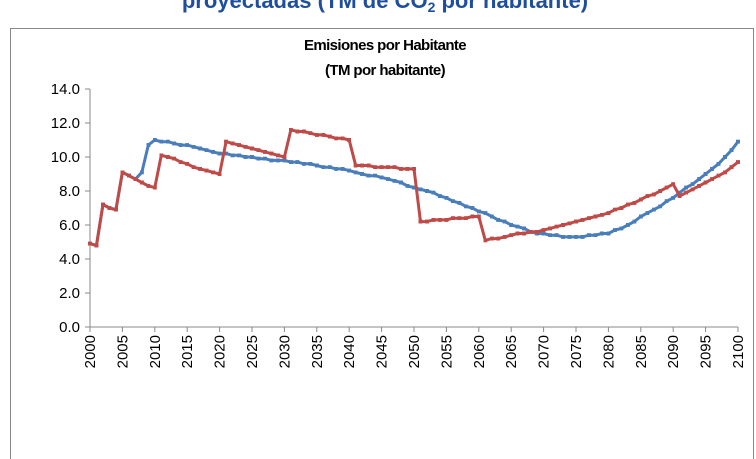 Image resolution: width=756 pixels, height=459 pixels. What do you see at coordinates (69, 293) in the screenshot?
I see `y-tick-label: 2.0` at bounding box center [69, 293].